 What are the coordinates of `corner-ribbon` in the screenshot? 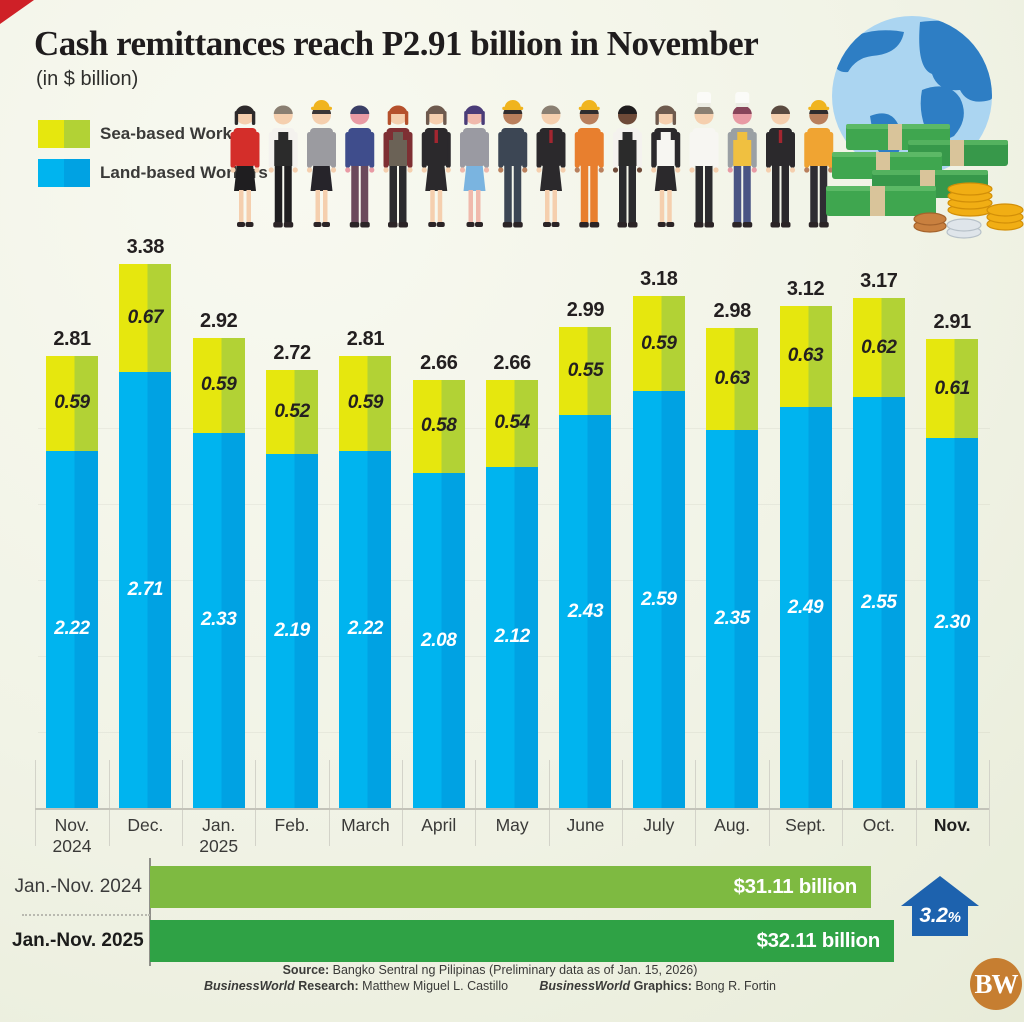 It's located at (17, 12).